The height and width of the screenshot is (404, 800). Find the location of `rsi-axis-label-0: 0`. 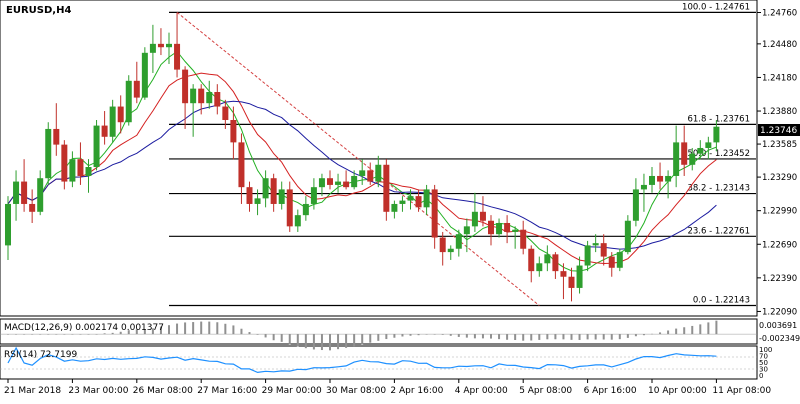

rsi-axis-label-0: 0 is located at coordinates (761, 376).